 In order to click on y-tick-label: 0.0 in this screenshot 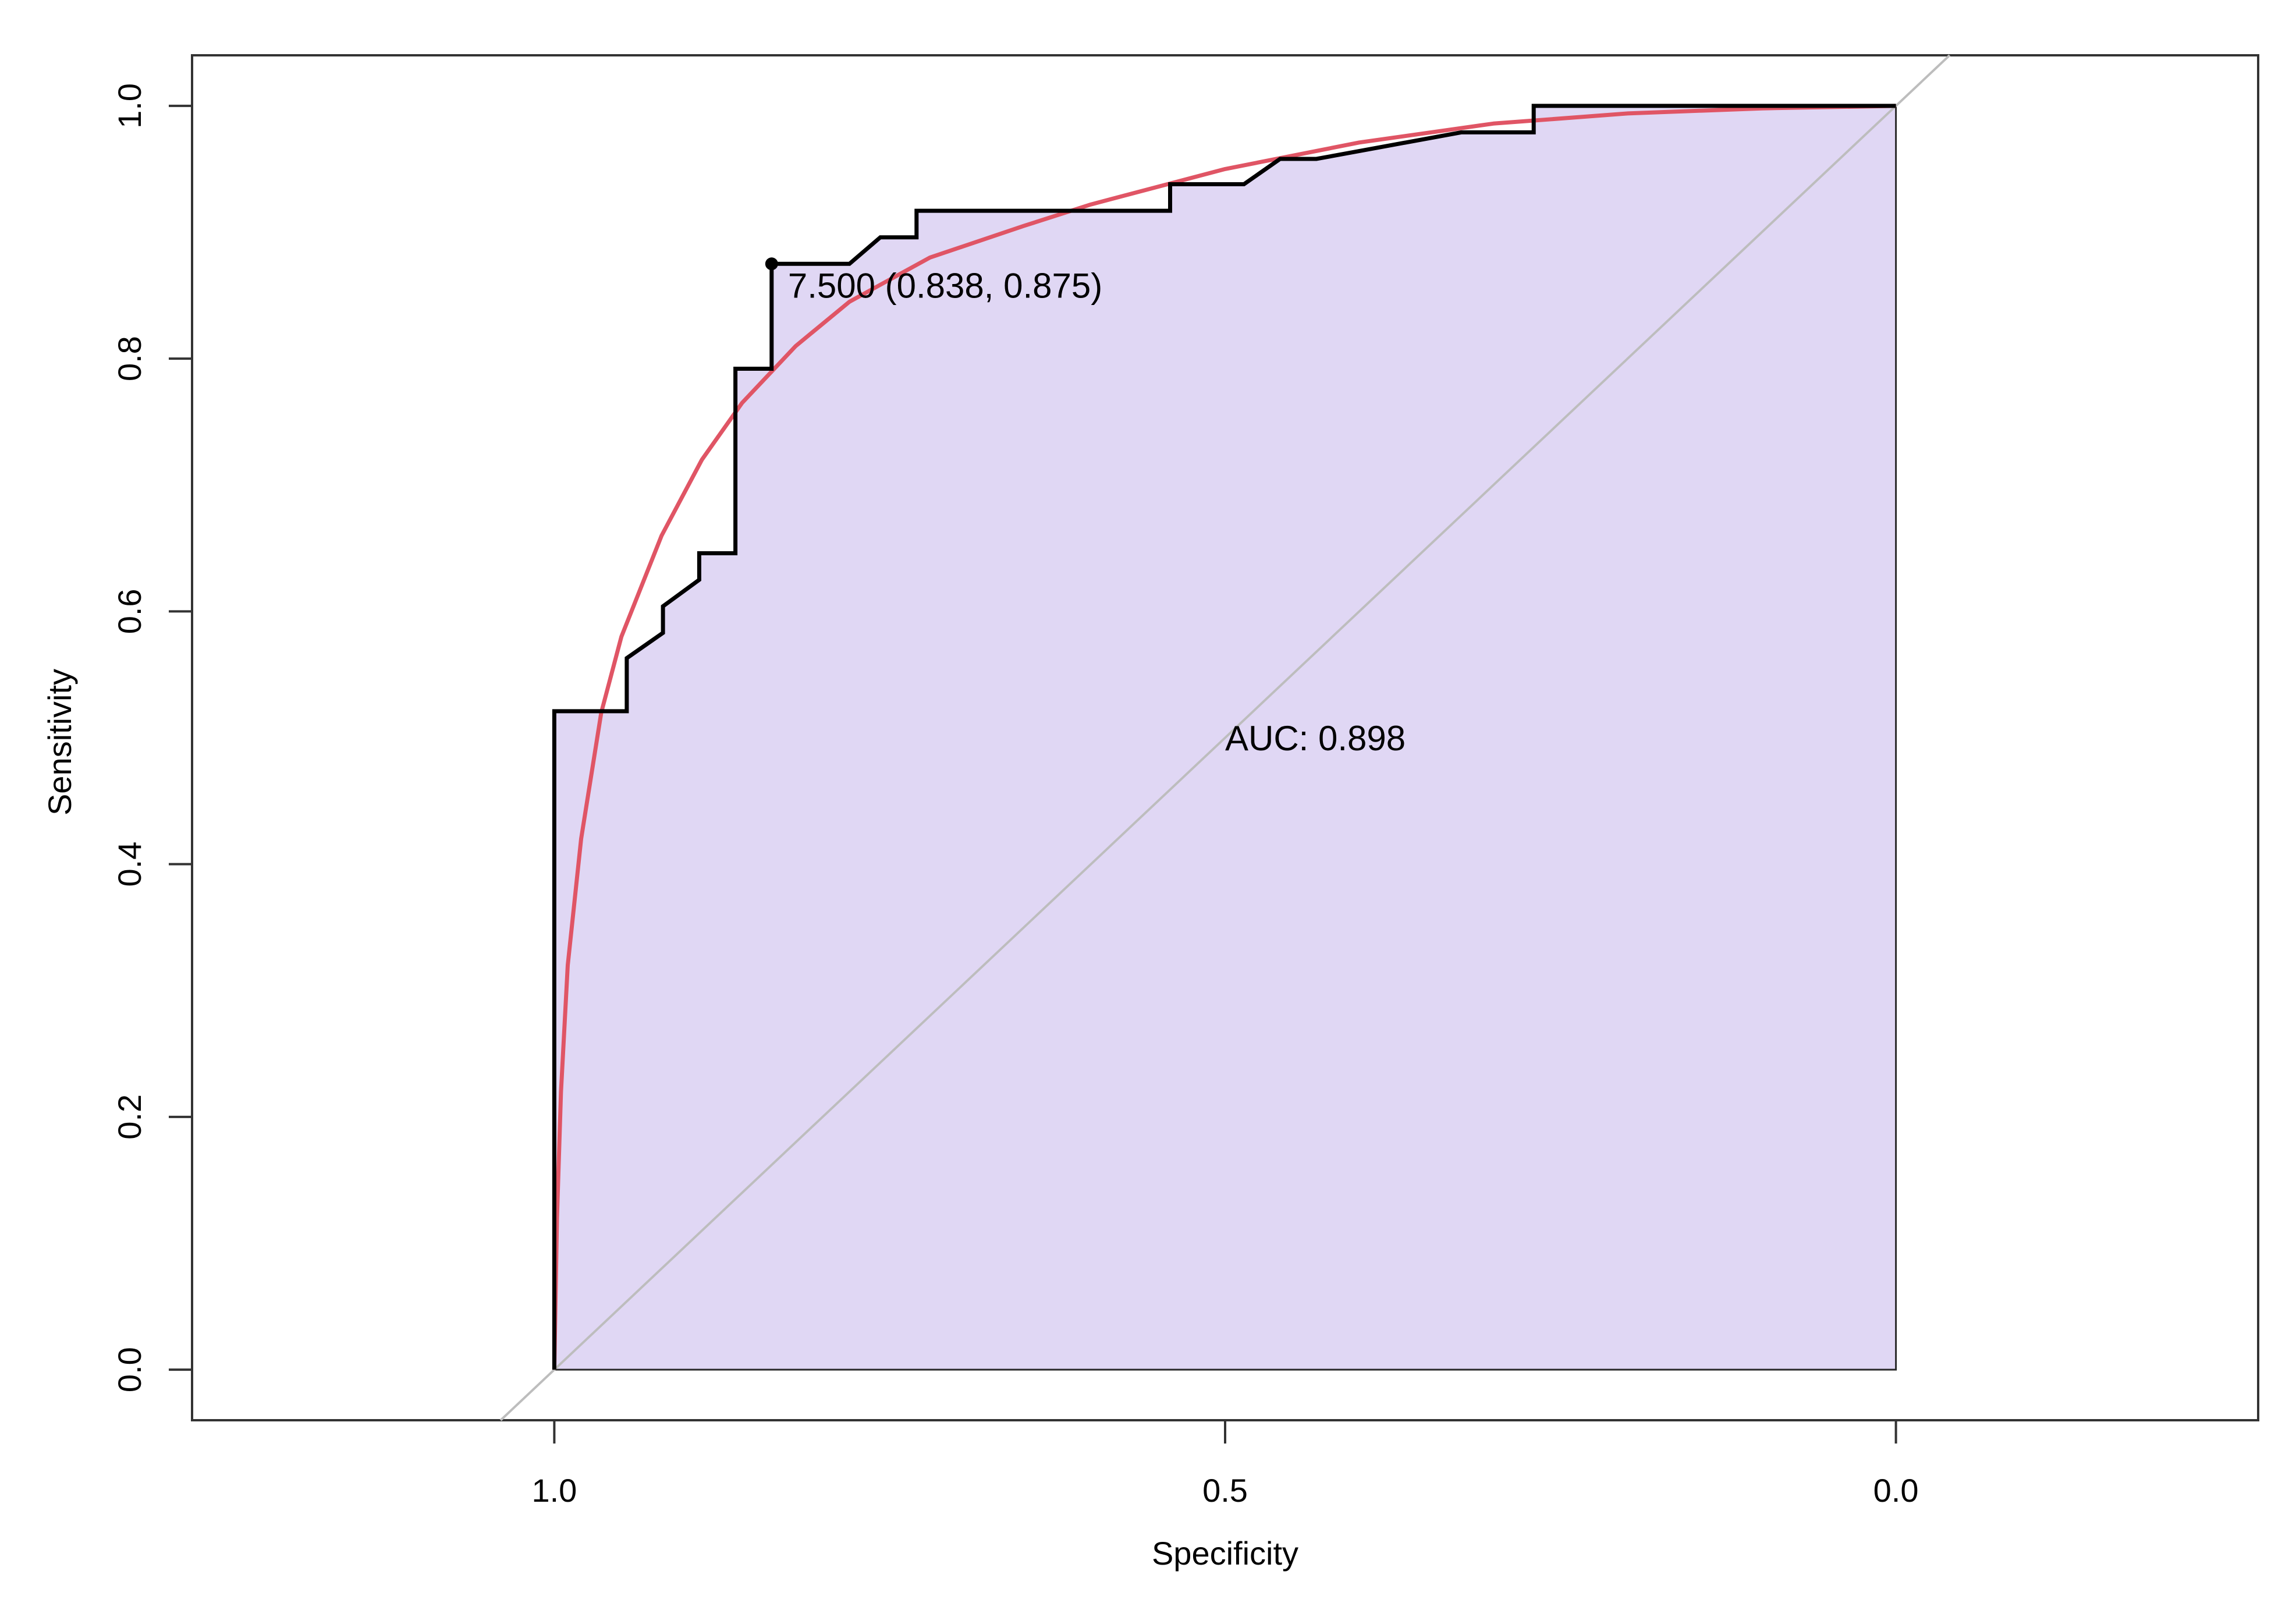, I will do `click(129, 1369)`.